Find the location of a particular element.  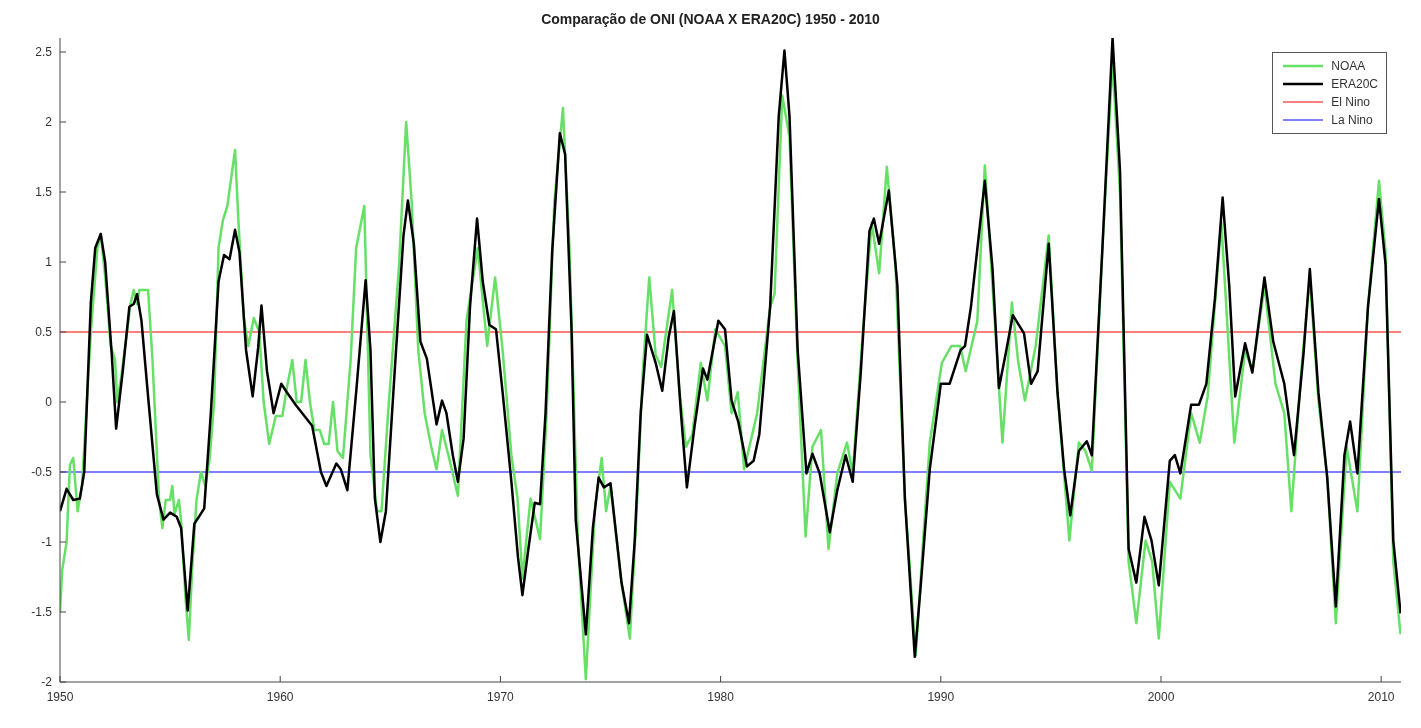

y-tick-label: -0.5 is located at coordinates (42, 472).